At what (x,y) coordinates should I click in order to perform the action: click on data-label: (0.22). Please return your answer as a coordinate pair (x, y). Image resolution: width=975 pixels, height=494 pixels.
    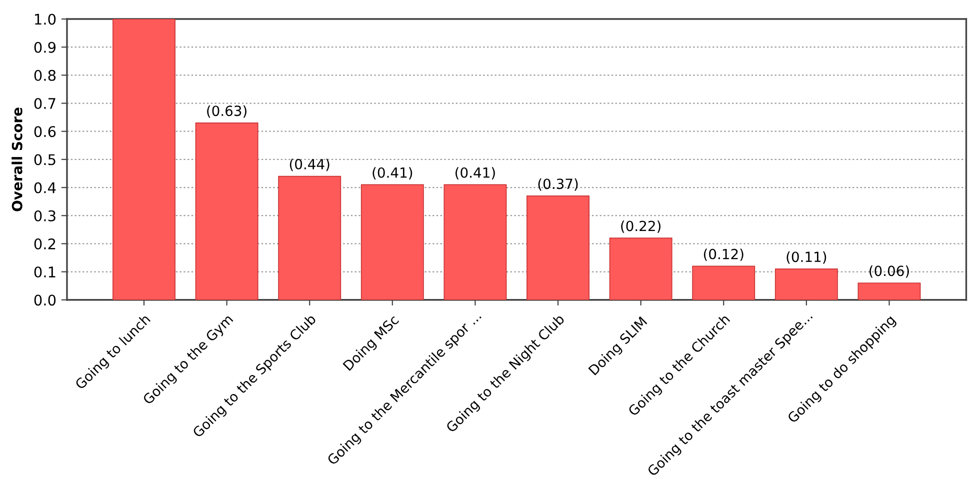
    Looking at the image, I should click on (640, 226).